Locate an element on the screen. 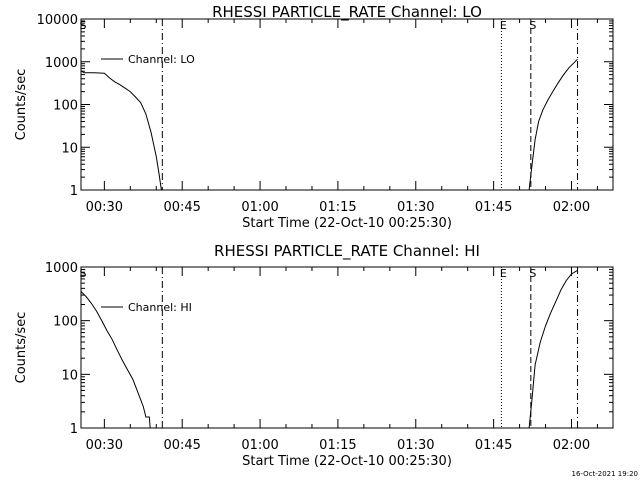 This screenshot has height=480, width=640. chart-title: RHESSI PARTICLE_RATE Channel: LO is located at coordinates (347, 12).